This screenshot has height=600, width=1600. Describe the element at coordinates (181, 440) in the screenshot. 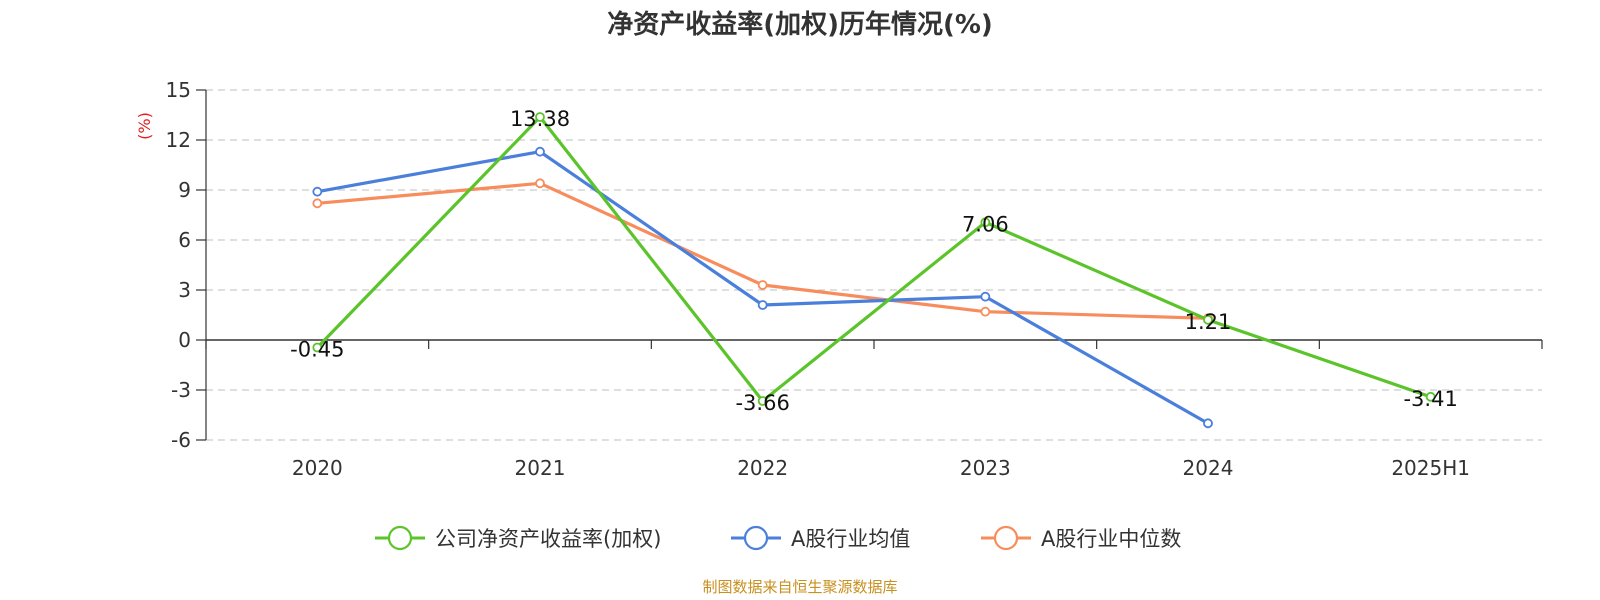

I see `y-tick-label: -6` at that location.